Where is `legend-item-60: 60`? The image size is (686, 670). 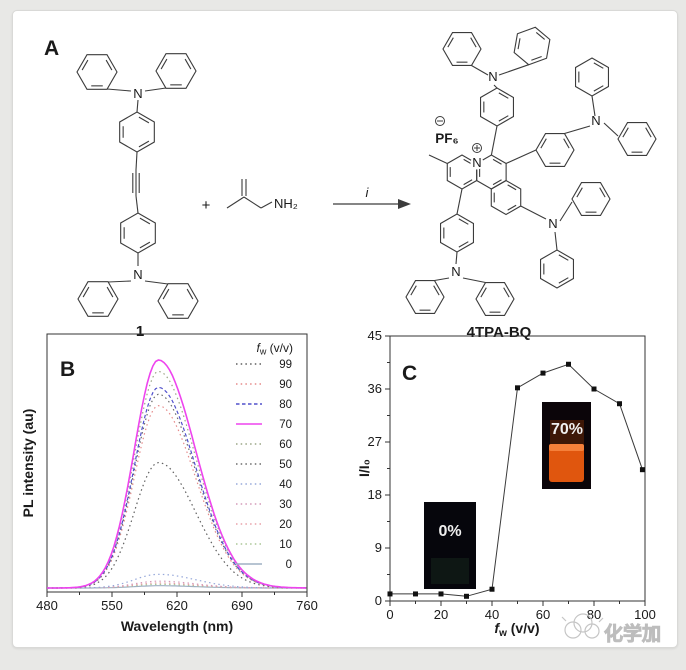 legend-item-60: 60 is located at coordinates (285, 445).